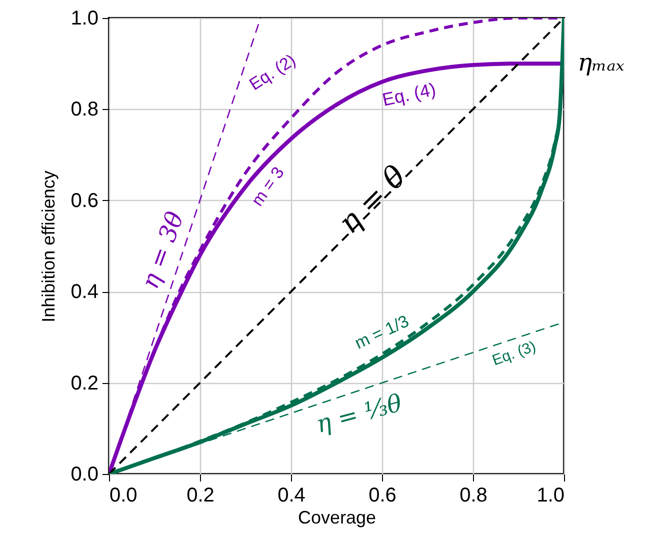 Image resolution: width=666 pixels, height=551 pixels. I want to click on annotation: η = ⅓θ, so click(359, 413).